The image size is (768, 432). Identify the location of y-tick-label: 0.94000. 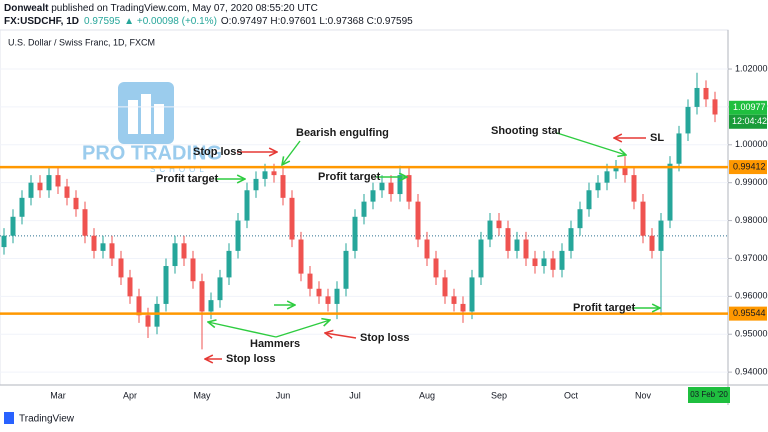
(751, 371).